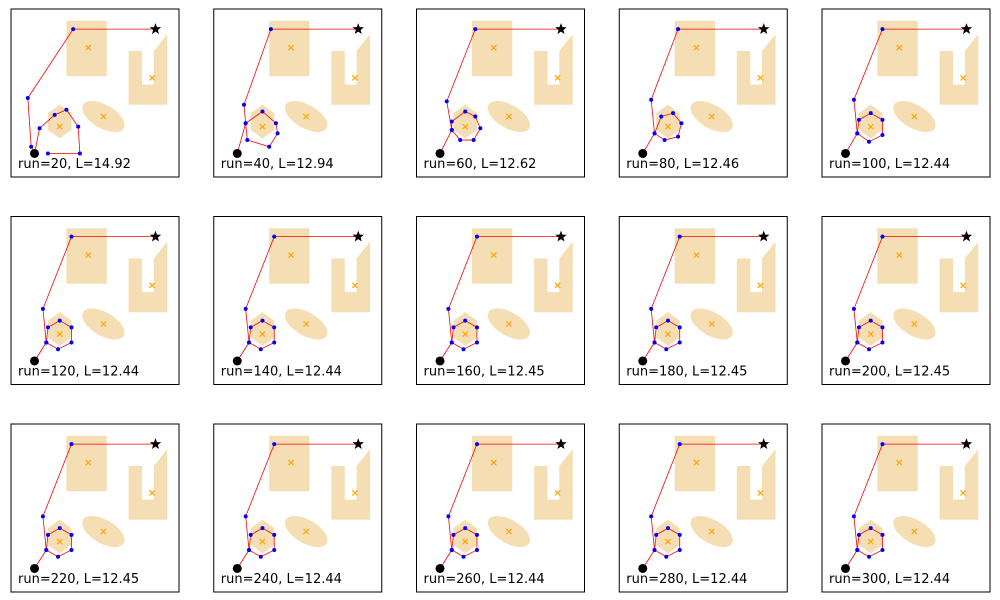 This screenshot has height=600, width=1000. Describe the element at coordinates (95, 508) in the screenshot. I see `axes-frame` at that location.